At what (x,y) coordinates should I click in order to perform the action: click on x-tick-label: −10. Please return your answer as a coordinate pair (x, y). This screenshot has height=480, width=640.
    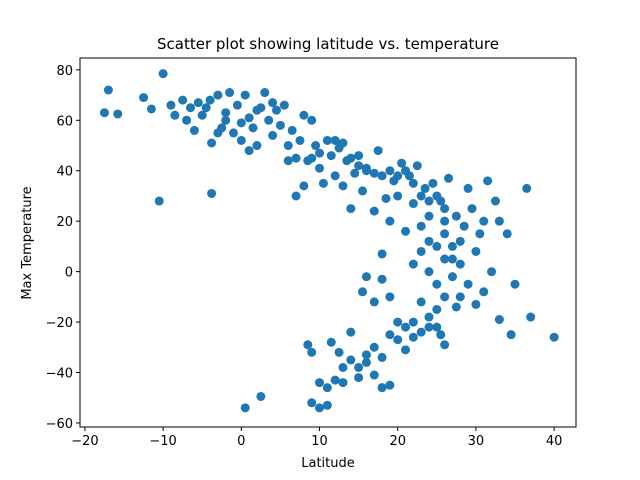
    Looking at the image, I should click on (162, 441).